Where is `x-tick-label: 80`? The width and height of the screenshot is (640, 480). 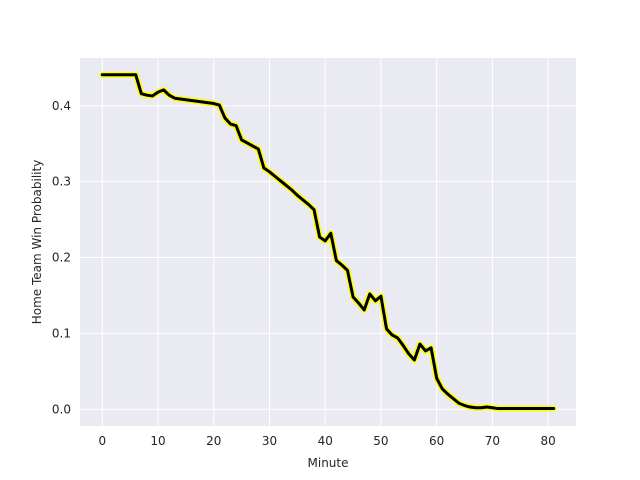 x-tick-label: 80 is located at coordinates (547, 441).